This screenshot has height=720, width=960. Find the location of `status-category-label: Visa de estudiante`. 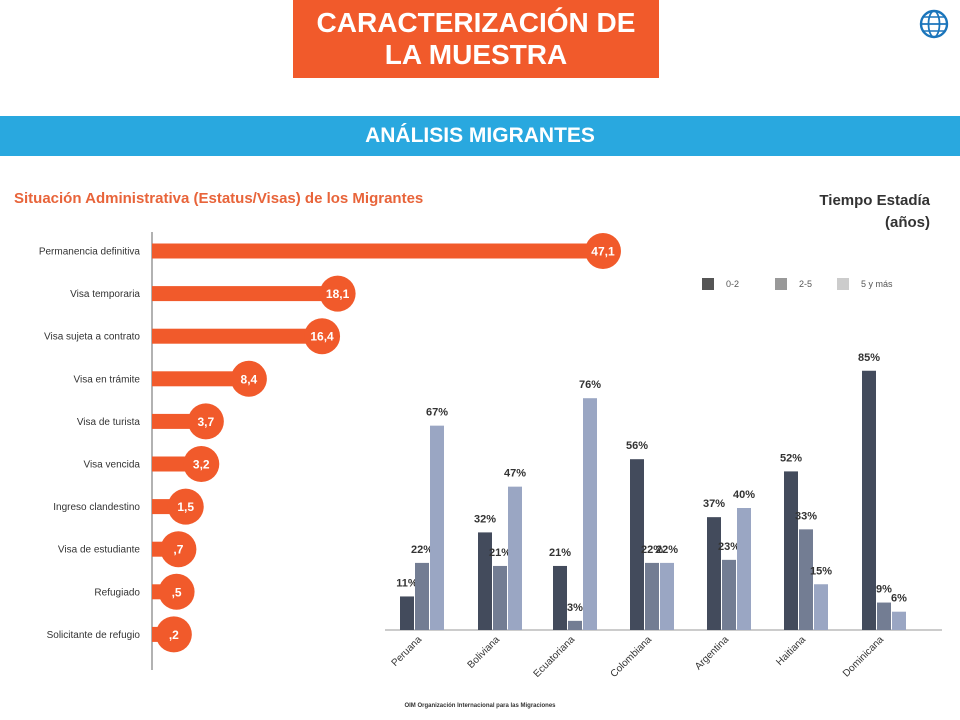

status-category-label: Visa de estudiante is located at coordinates (99, 550).